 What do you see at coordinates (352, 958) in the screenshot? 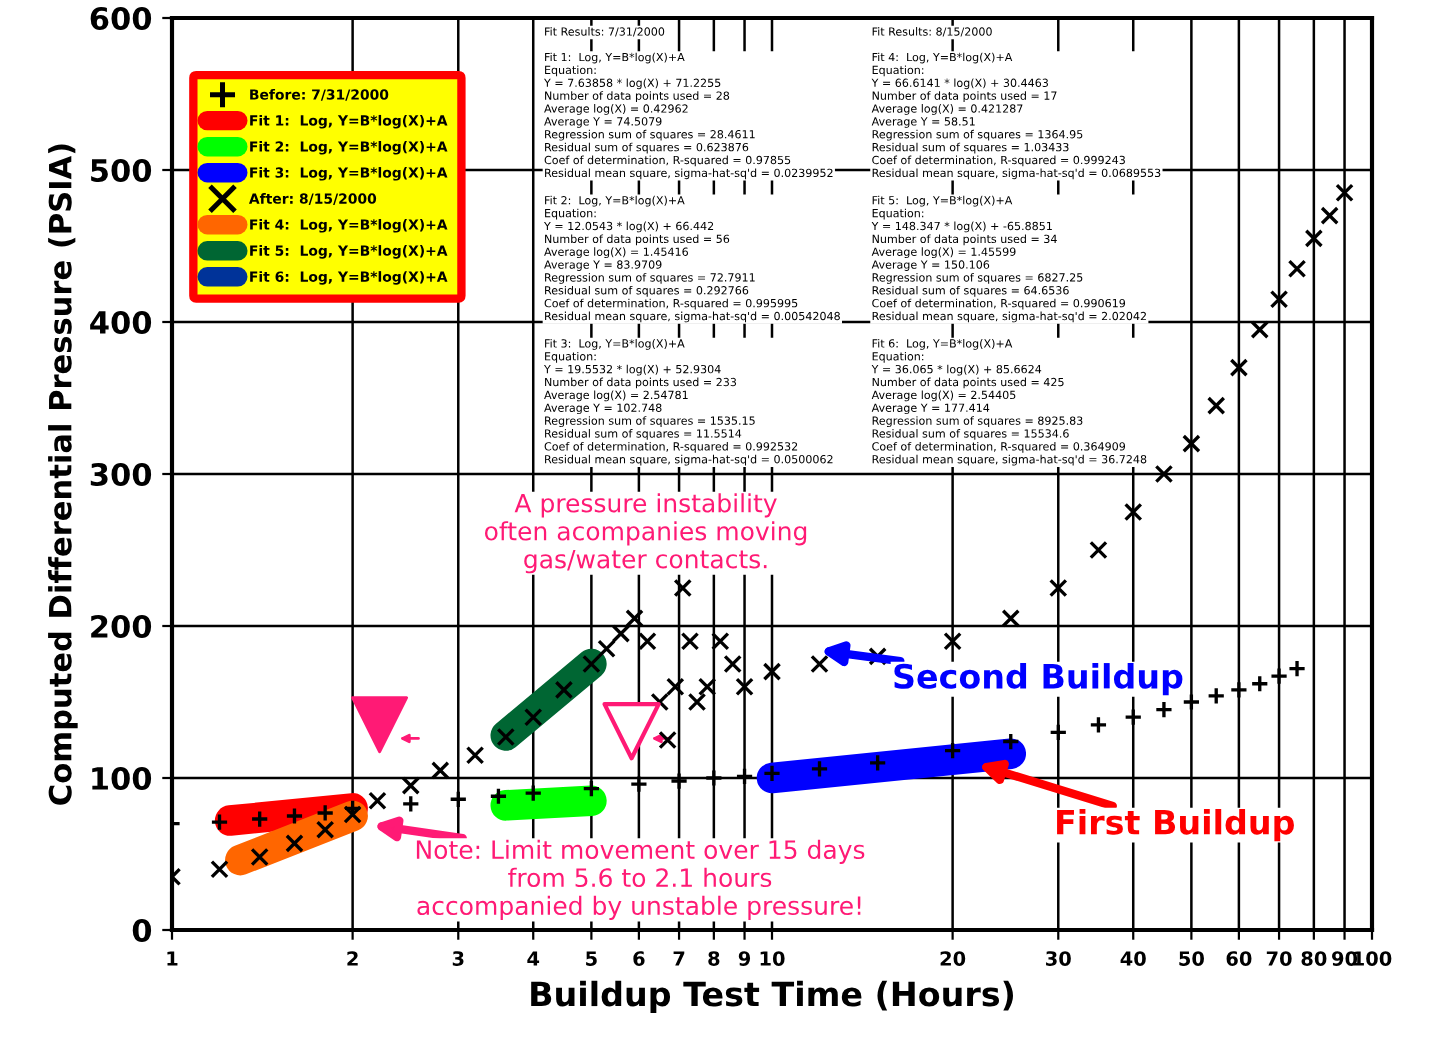
I see `x-tick-label: 2` at bounding box center [352, 958].